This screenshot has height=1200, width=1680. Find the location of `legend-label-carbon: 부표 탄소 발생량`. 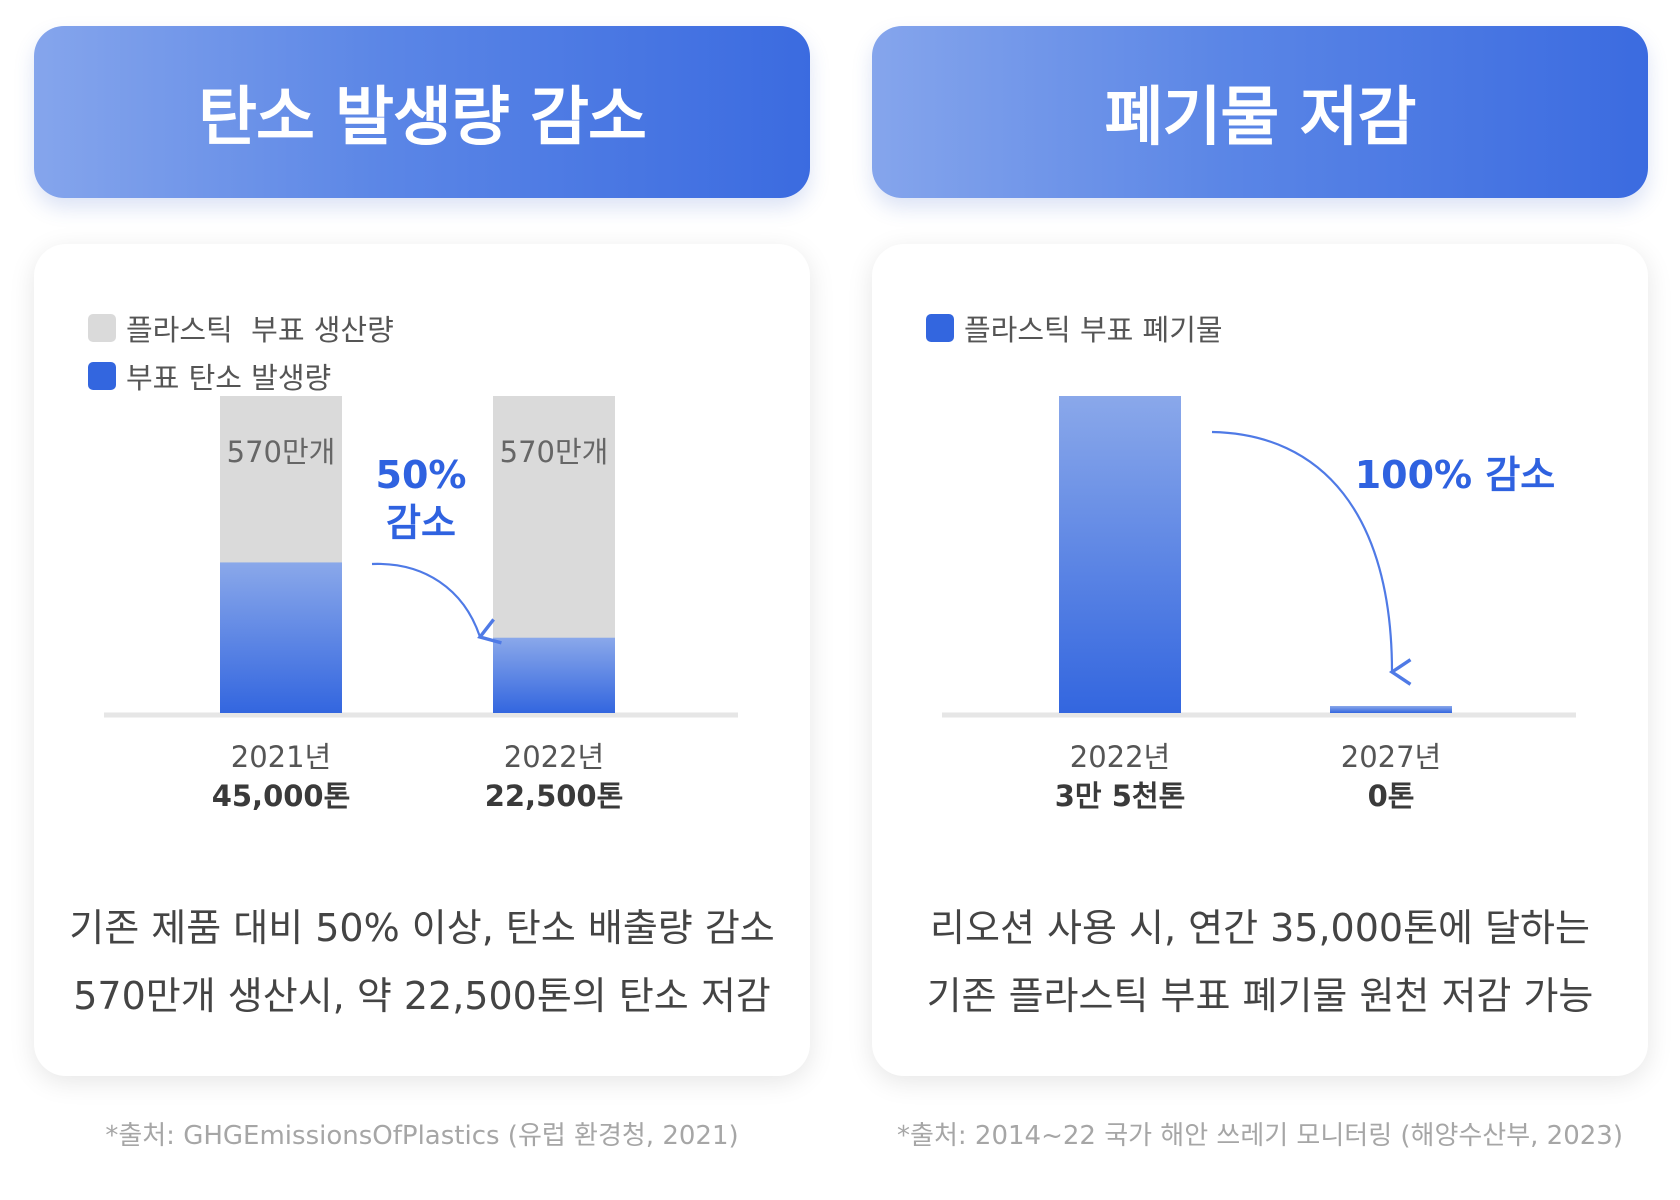

legend-label-carbon: 부표 탄소 발생량 is located at coordinates (229, 378).